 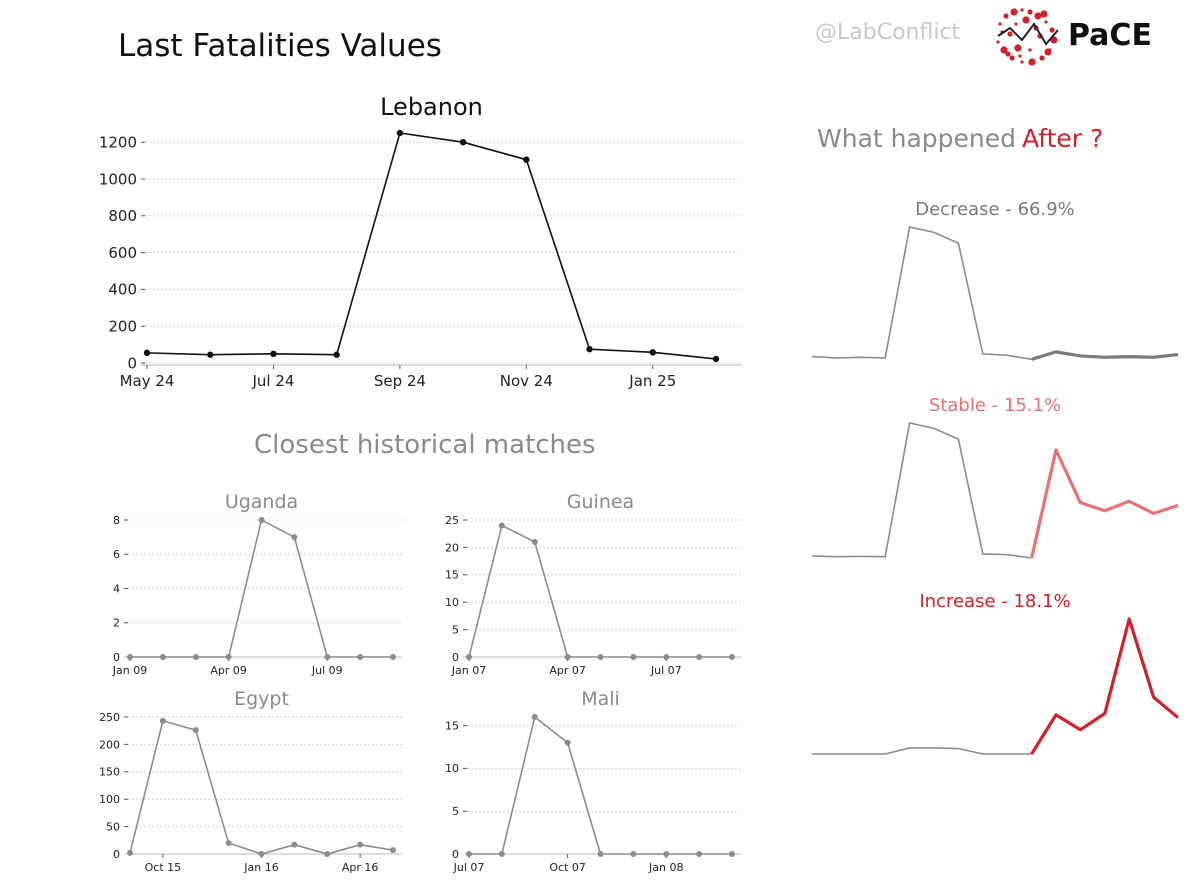 I want to click on mali-ytick-label: 15, so click(x=452, y=725).